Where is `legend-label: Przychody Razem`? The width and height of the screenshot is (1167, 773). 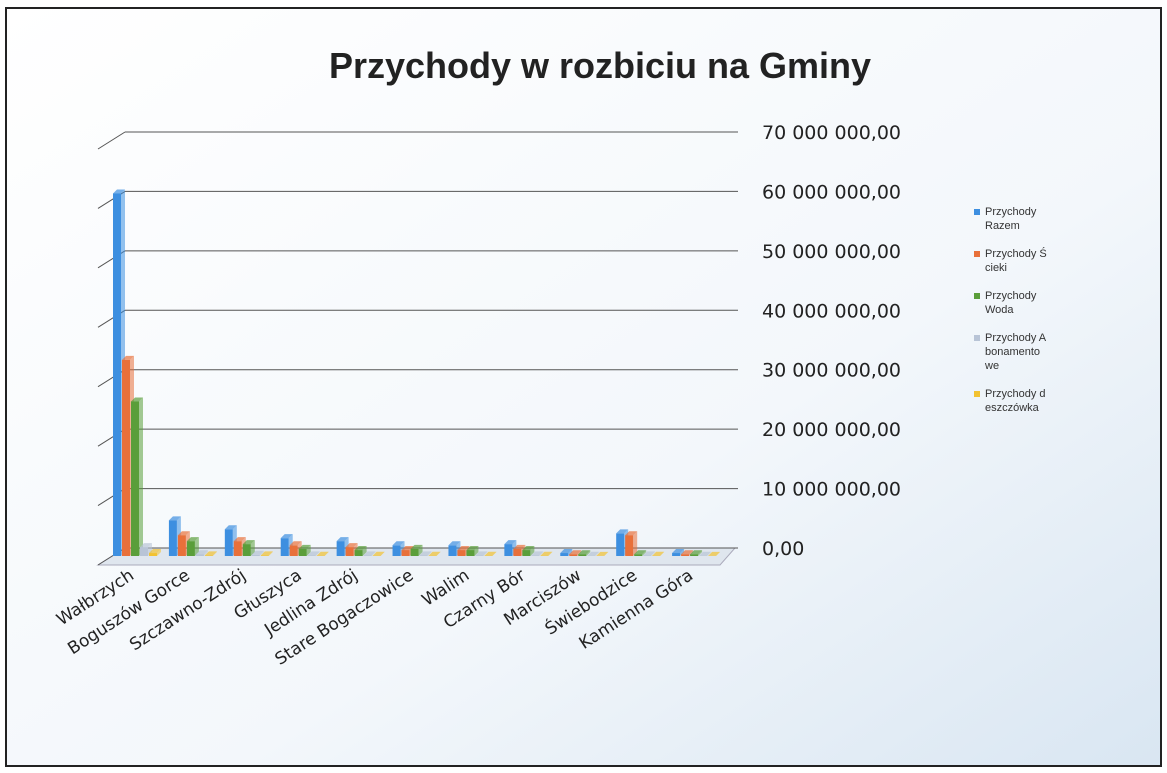 legend-label: Przychody Razem is located at coordinates (1011, 219).